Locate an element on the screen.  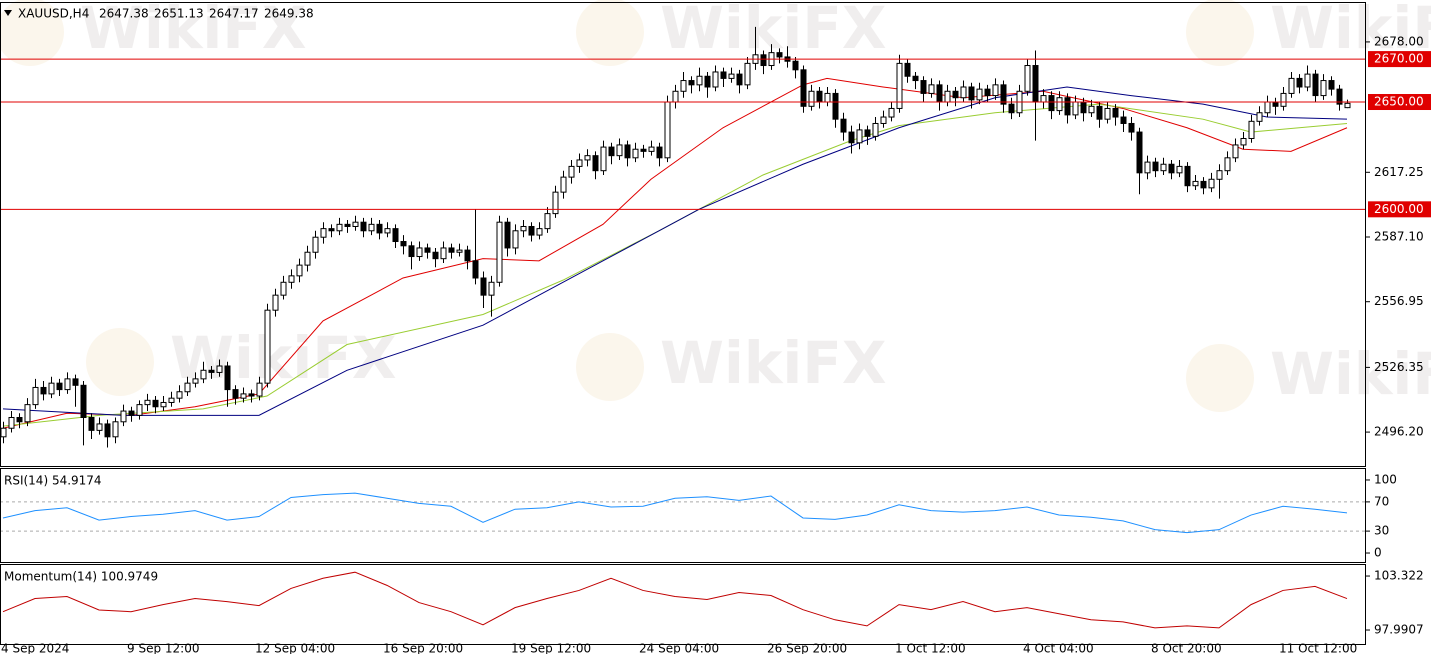
x-tick-label: 26 Sep 20:00 is located at coordinates (807, 648).